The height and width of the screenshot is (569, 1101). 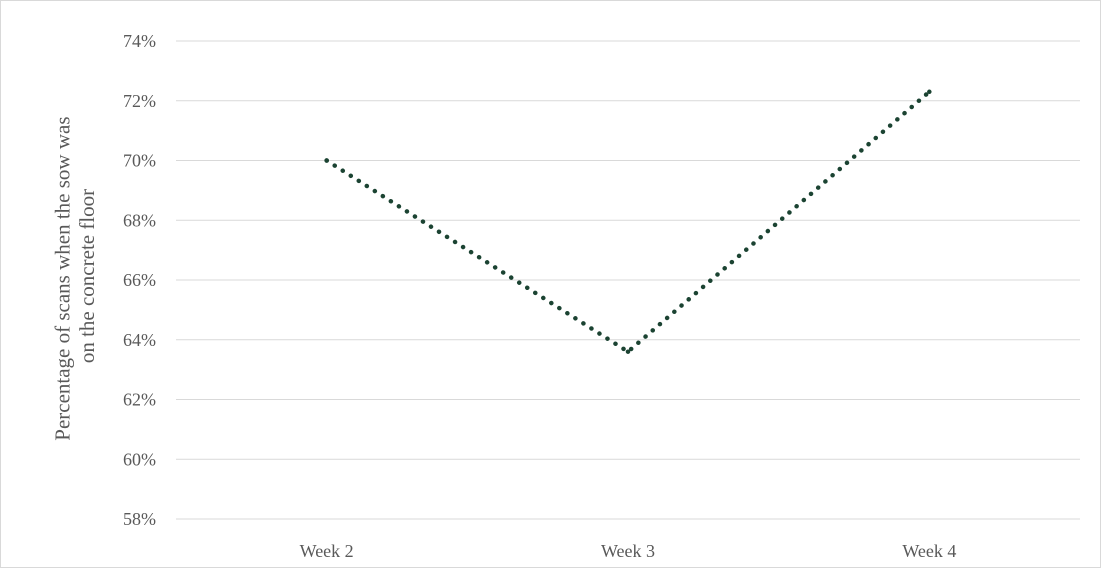 I want to click on y-tick-label: 74%, so click(x=139, y=41).